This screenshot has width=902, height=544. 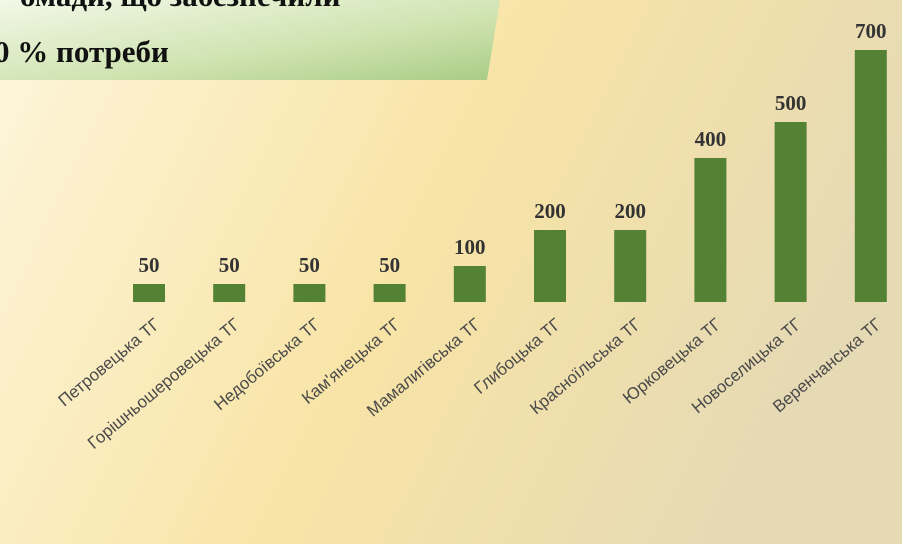 I want to click on title-banner, so click(x=250, y=40).